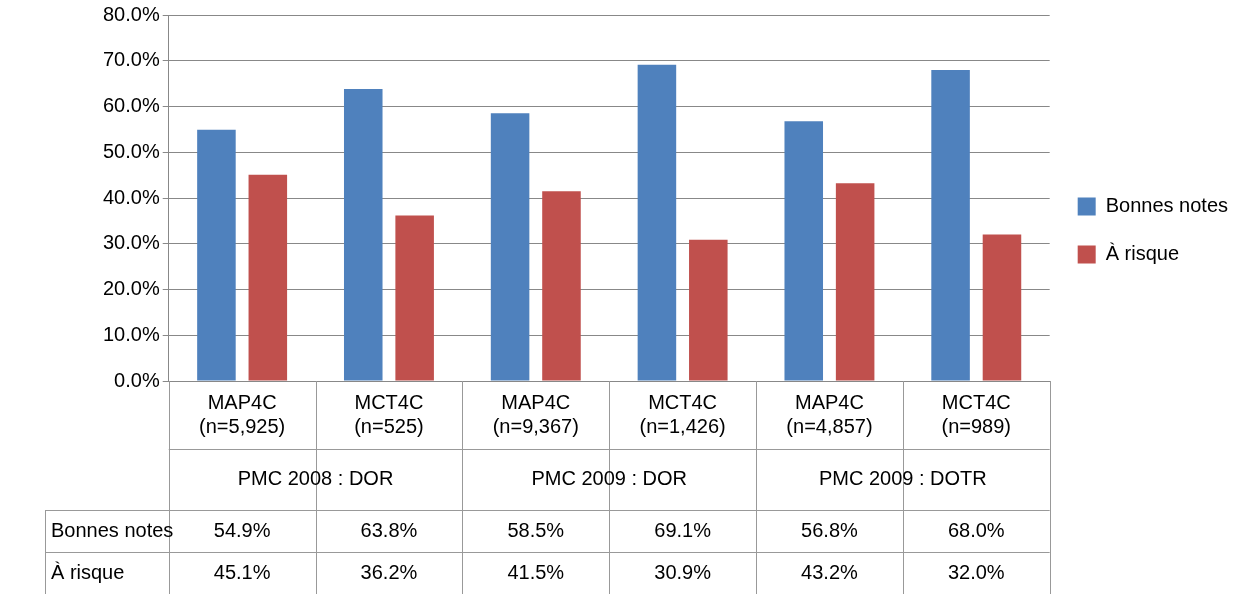  I want to click on text: PMC 2009 : DOR, so click(609, 478).